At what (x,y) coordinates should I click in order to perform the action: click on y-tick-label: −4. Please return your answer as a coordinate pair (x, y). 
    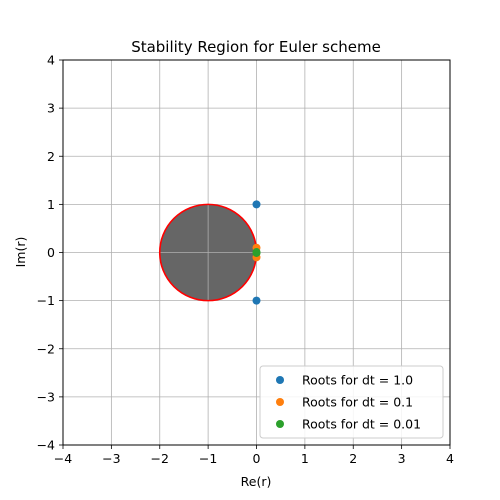
    Looking at the image, I should click on (46, 445).